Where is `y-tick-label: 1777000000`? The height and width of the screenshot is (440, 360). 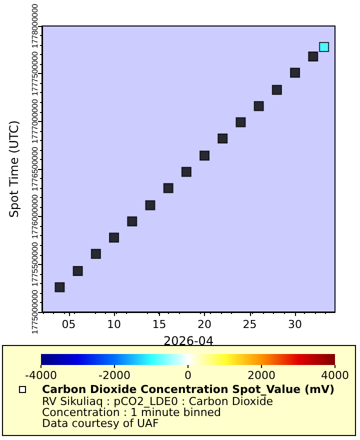 y-tick-label: 1777000000 is located at coordinates (35, 121).